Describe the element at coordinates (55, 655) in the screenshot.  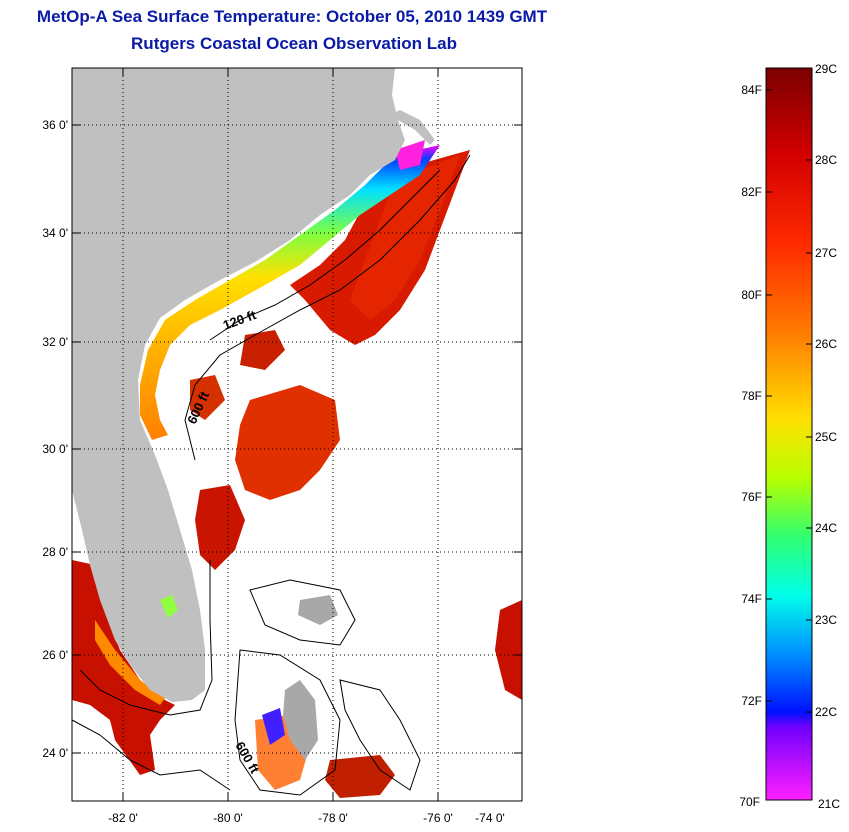
I see `lat-label: 26 0'` at that location.